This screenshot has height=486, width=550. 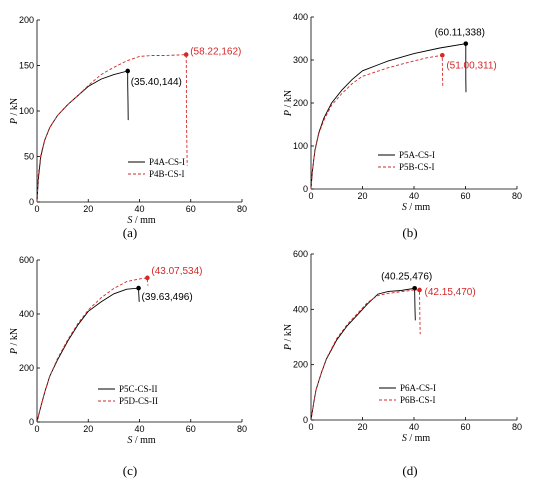 I want to click on legend-label: P5B-CS-I, so click(x=417, y=167).